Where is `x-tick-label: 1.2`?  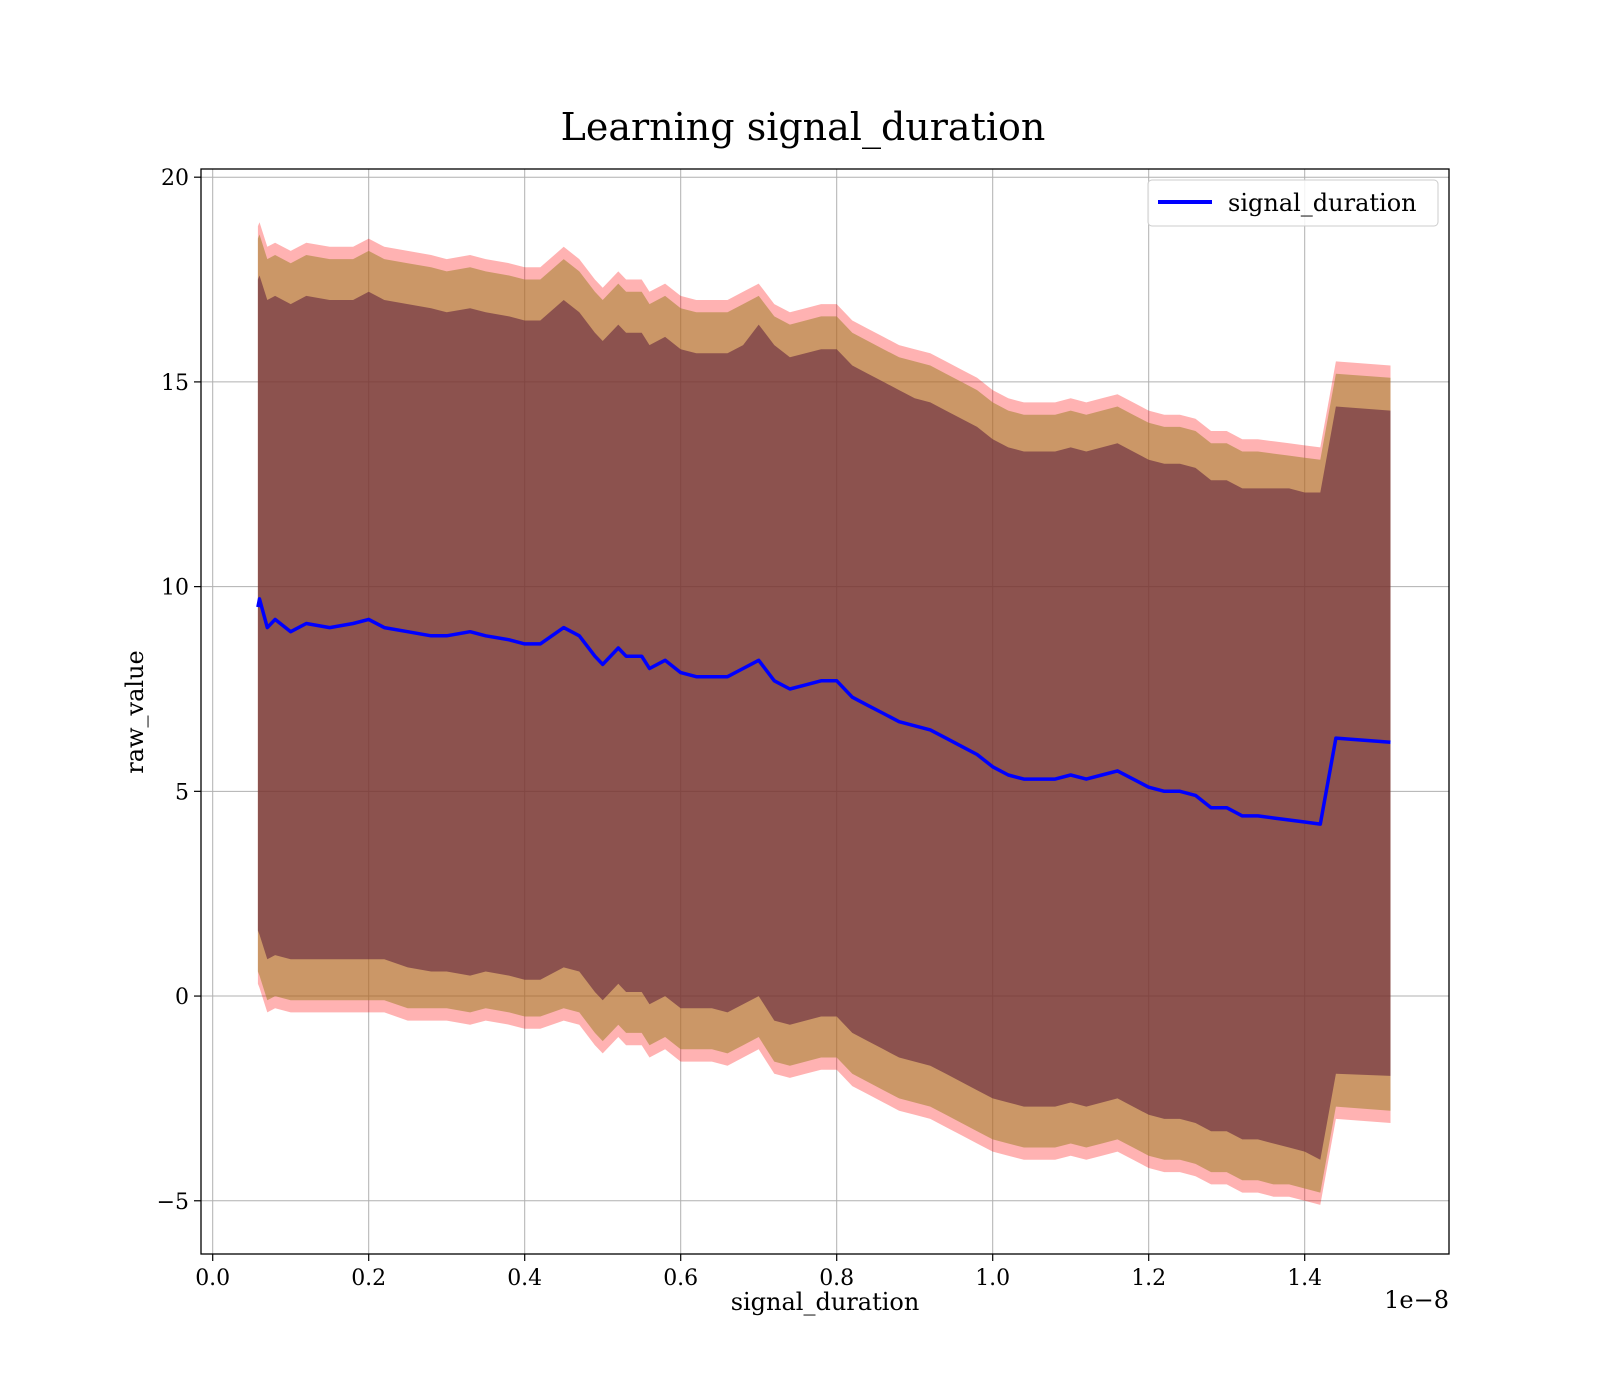 x-tick-label: 1.2 is located at coordinates (1148, 1278).